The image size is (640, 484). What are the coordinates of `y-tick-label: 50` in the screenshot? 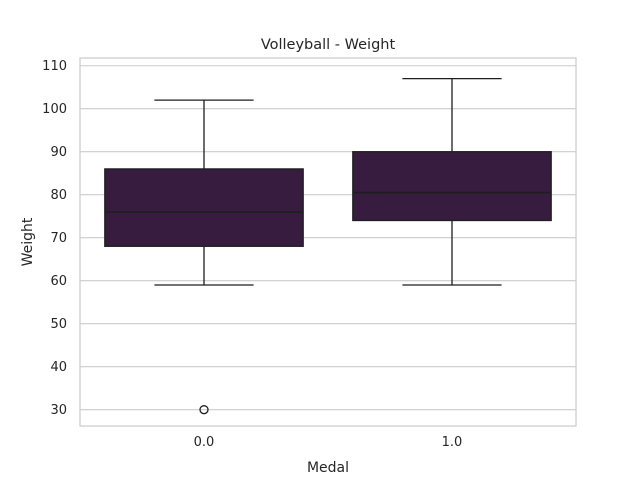 It's located at (58, 324).